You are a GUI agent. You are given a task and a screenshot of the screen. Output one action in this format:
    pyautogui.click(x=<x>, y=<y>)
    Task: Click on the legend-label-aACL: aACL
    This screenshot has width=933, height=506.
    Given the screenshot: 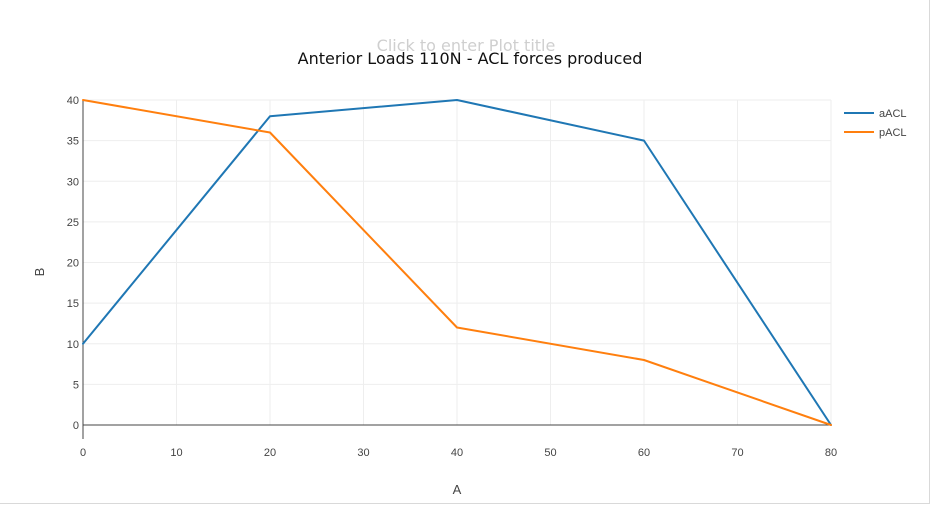 What is the action you would take?
    pyautogui.click(x=893, y=114)
    